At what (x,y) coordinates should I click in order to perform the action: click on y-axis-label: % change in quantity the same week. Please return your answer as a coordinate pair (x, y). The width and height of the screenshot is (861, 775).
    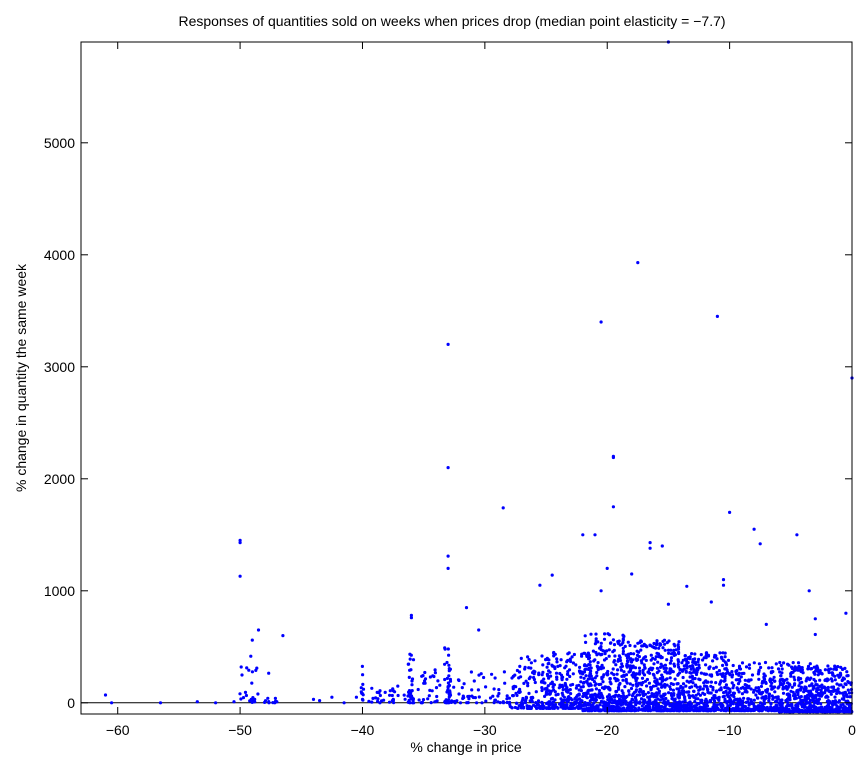
    Looking at the image, I should click on (21, 377).